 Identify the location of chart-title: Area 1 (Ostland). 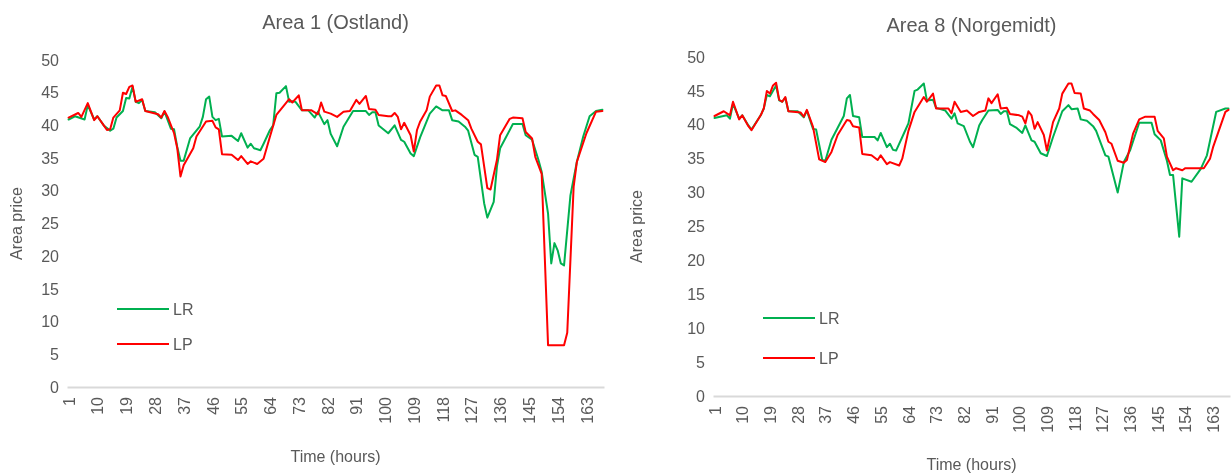
(335, 22).